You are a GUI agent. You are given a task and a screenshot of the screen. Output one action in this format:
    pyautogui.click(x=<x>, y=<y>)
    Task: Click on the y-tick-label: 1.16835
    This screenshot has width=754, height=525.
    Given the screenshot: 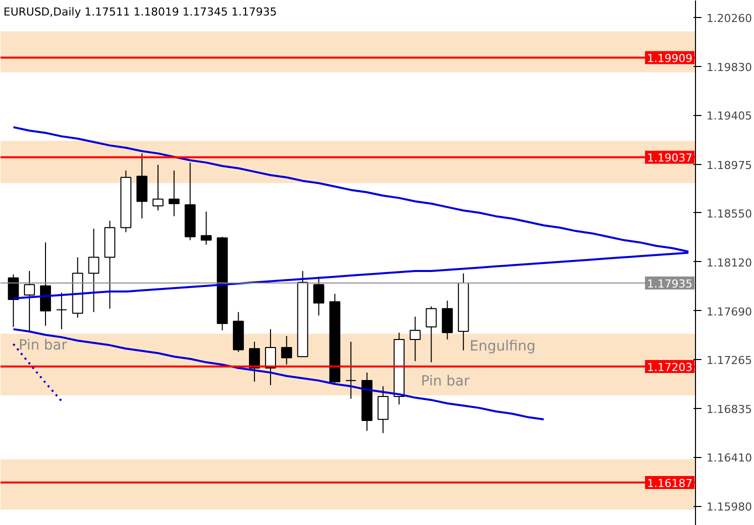 What is the action you would take?
    pyautogui.click(x=729, y=409)
    